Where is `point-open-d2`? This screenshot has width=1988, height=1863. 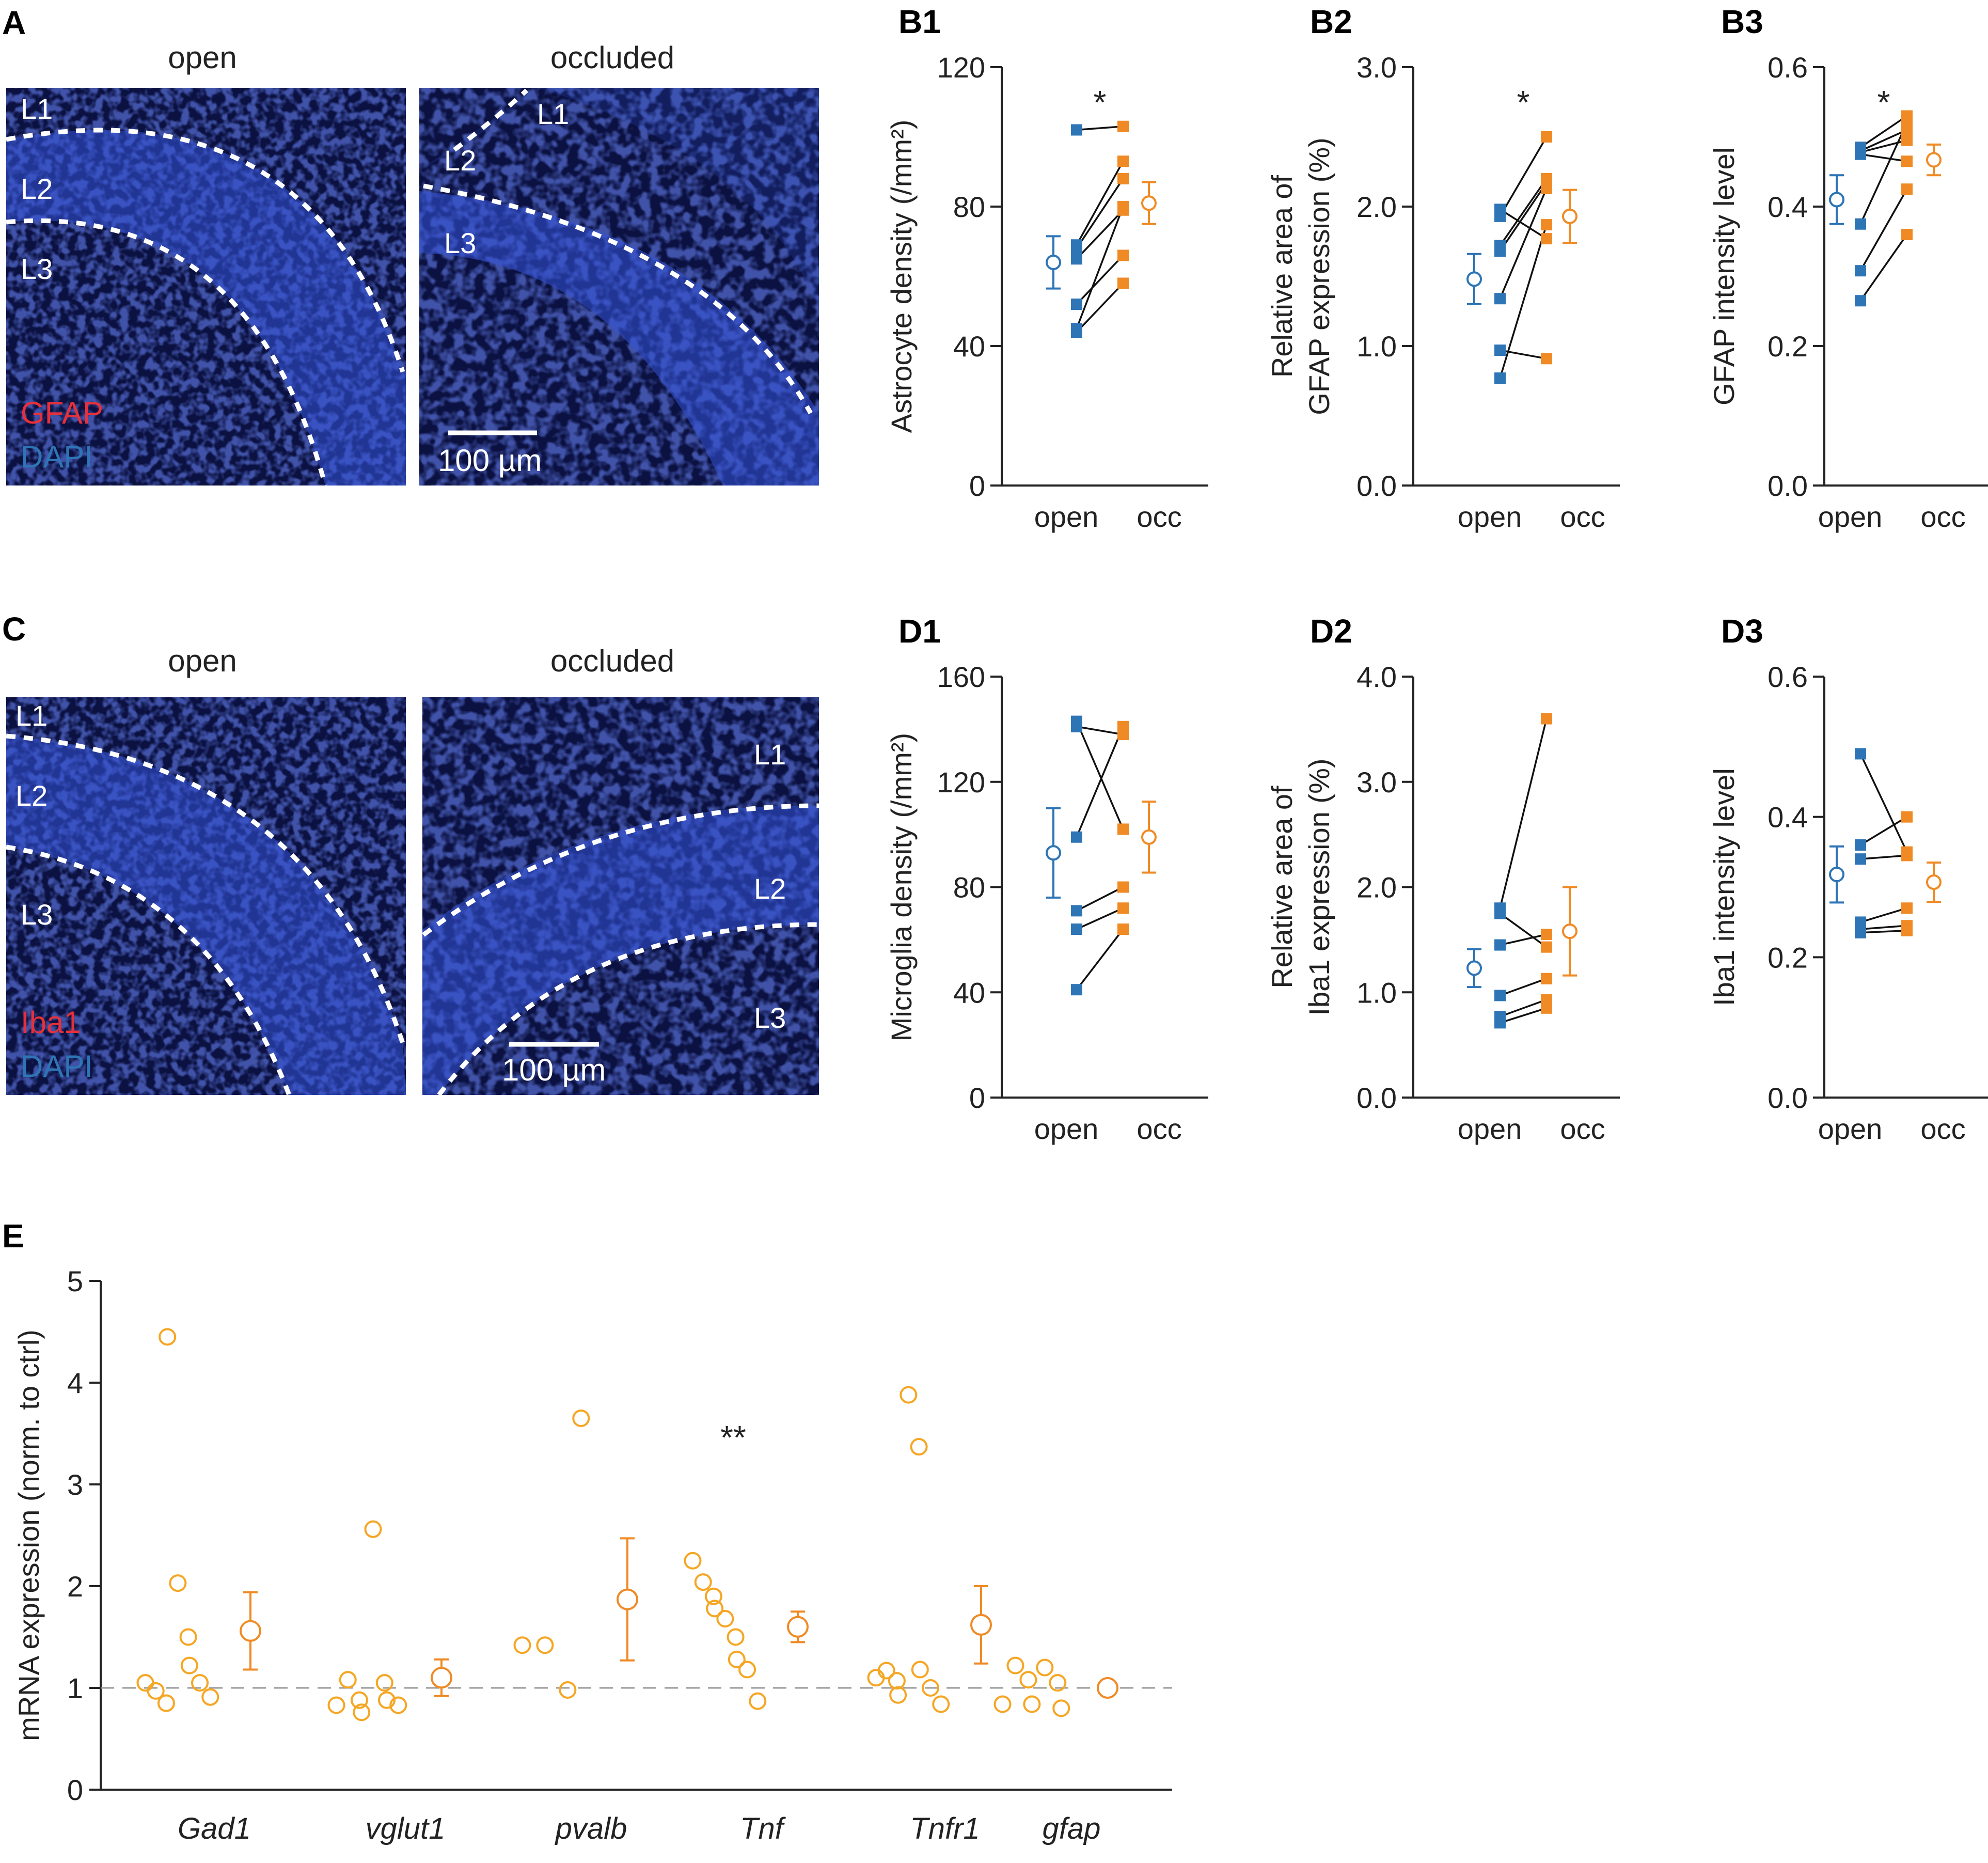 point-open-d2 is located at coordinates (1500, 1023).